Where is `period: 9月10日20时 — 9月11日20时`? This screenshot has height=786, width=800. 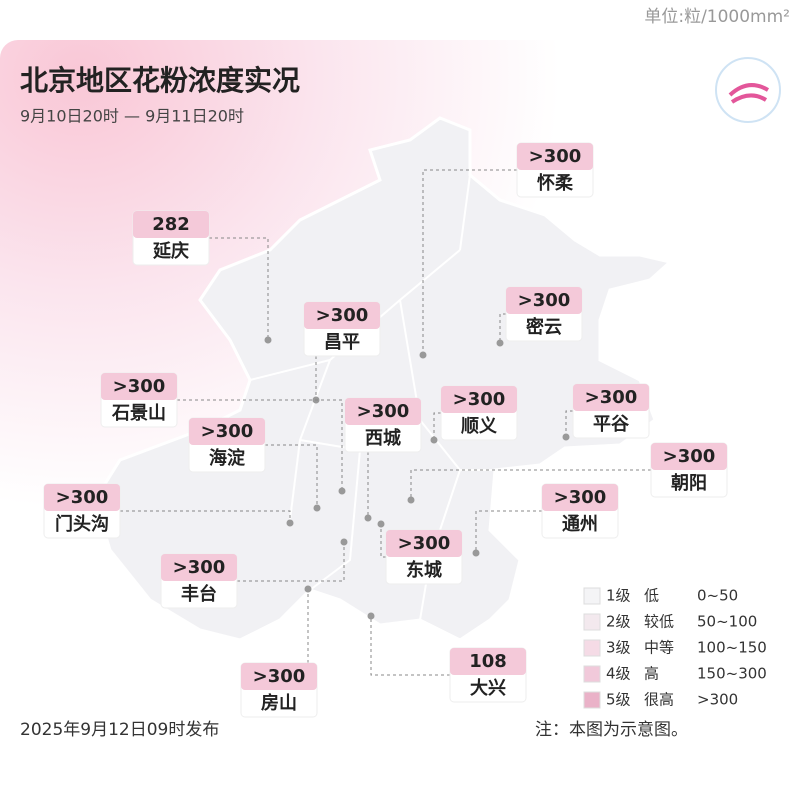
period: 9月10日20时 — 9月11日20时 is located at coordinates (132, 116).